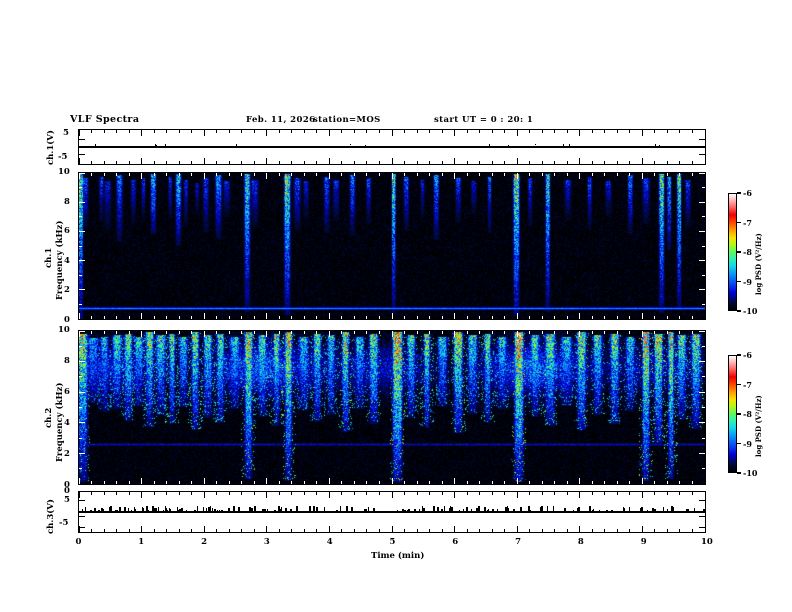 The width and height of the screenshot is (792, 612). What do you see at coordinates (398, 556) in the screenshot?
I see `x-axis-label: Time (min)` at bounding box center [398, 556].